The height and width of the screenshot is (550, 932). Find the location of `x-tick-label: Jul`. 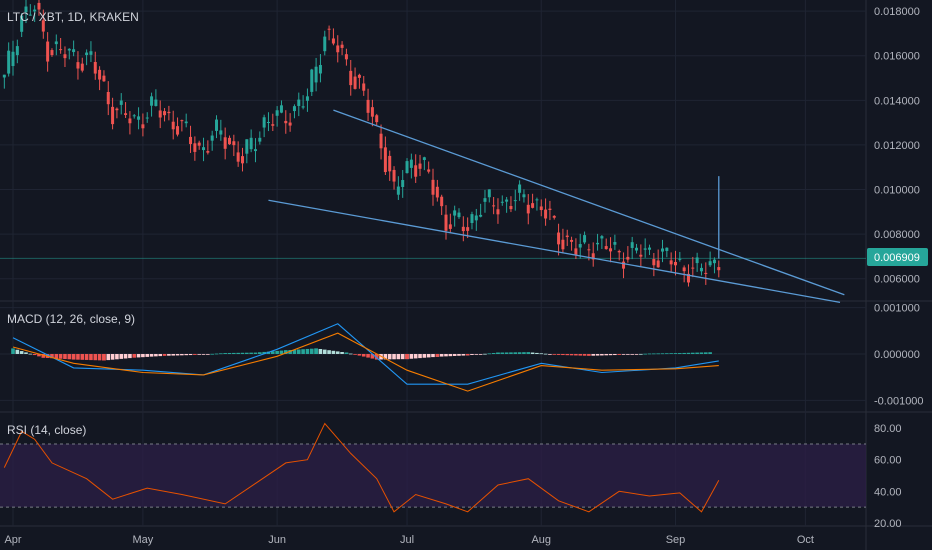

x-tick-label: Jul is located at coordinates (407, 540).